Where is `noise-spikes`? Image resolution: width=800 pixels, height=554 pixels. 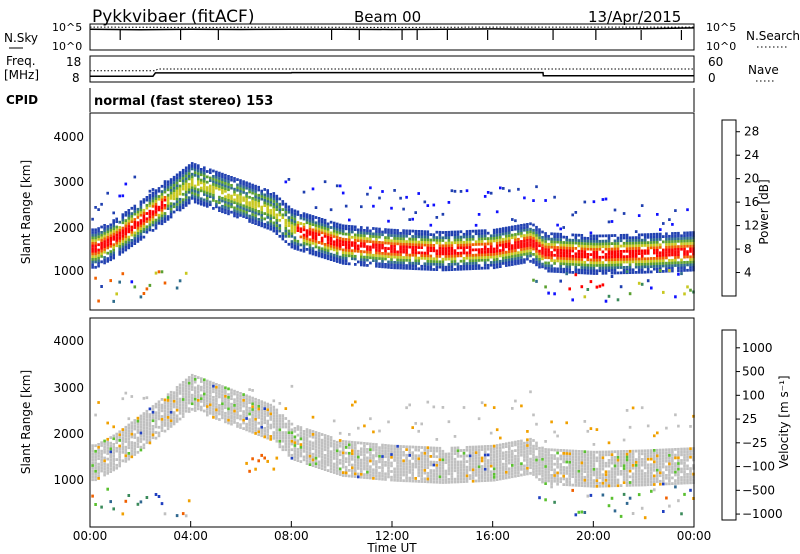 noise-spikes is located at coordinates (401, 35).